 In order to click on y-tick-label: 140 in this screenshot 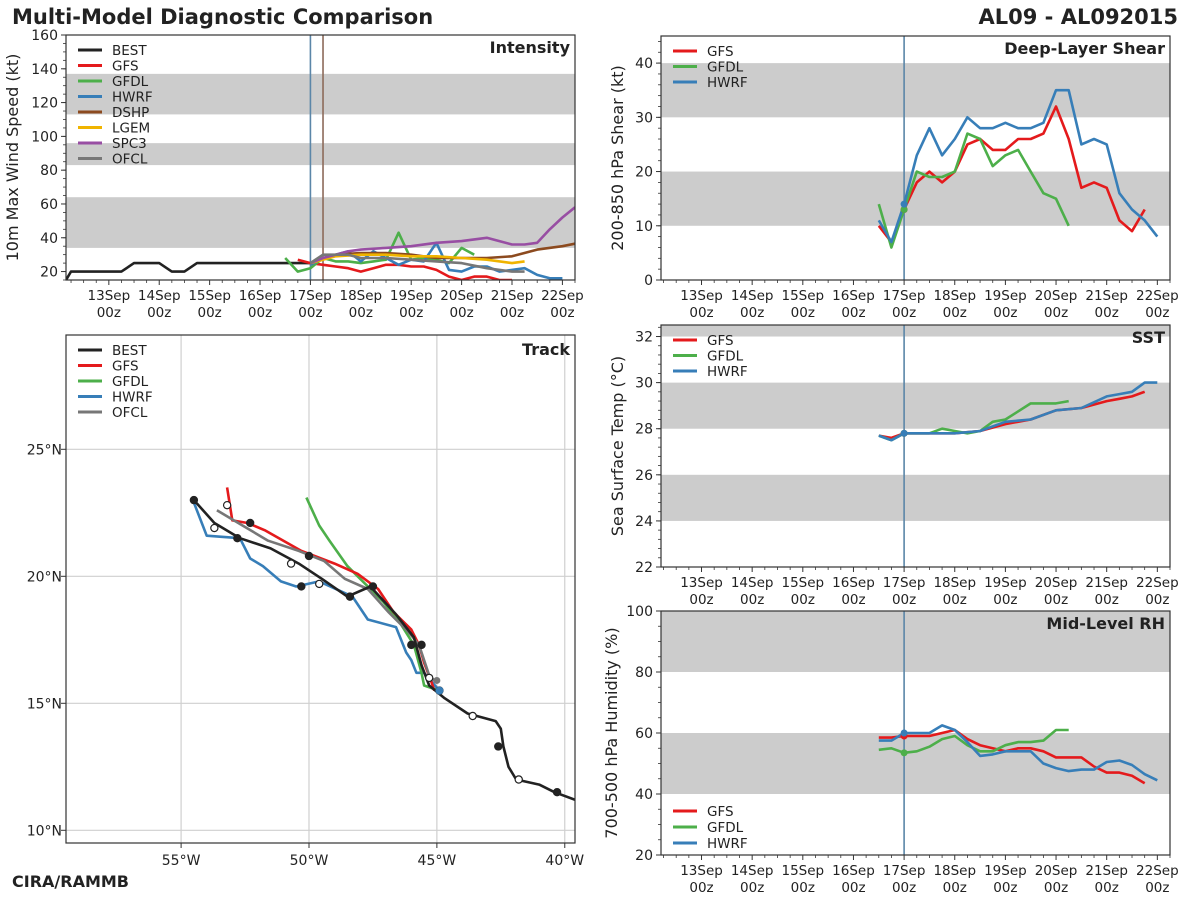, I will do `click(44, 70)`.